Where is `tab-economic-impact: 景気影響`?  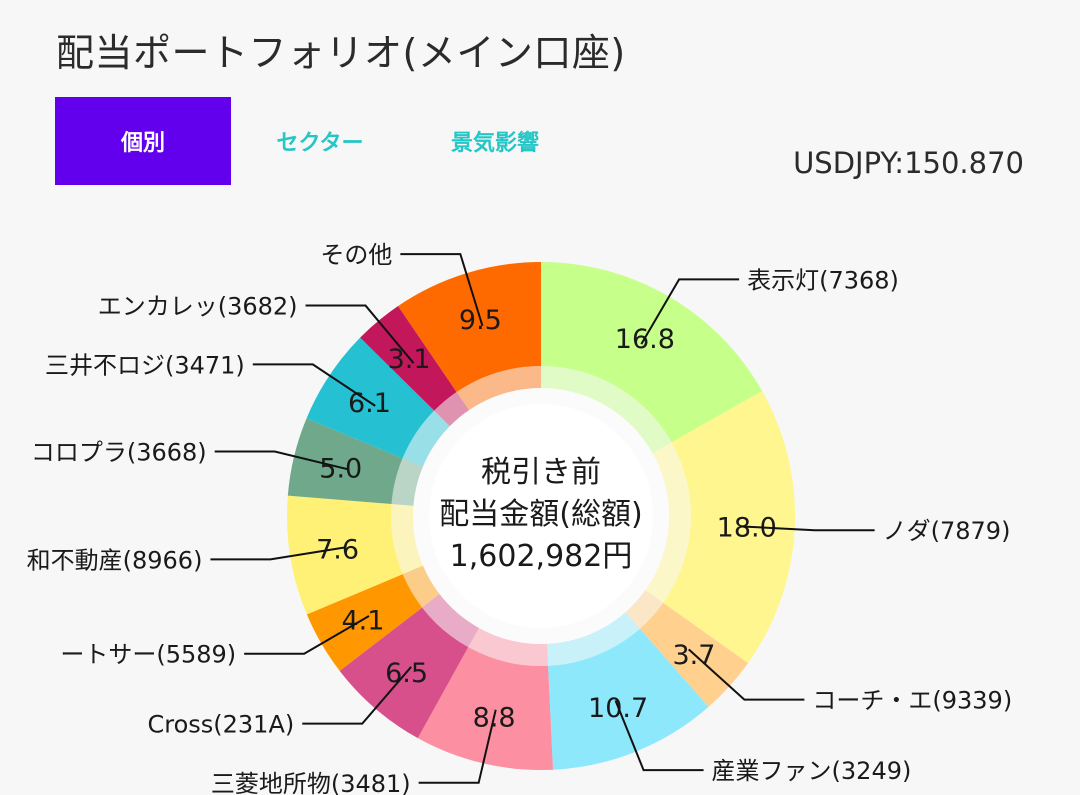
tab-economic-impact: 景気影響 is located at coordinates (494, 143).